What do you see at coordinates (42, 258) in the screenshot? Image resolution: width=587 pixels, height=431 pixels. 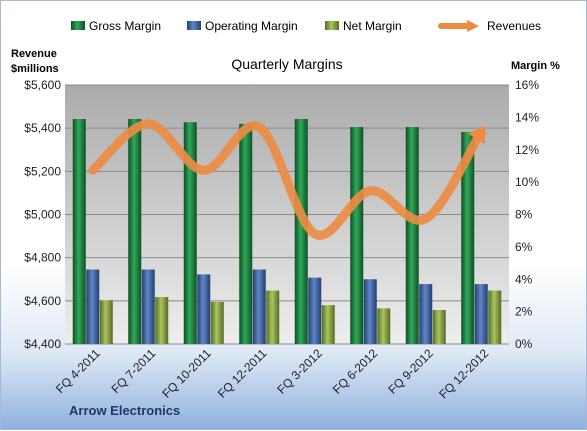 I see `left-tick-label: $4,800` at bounding box center [42, 258].